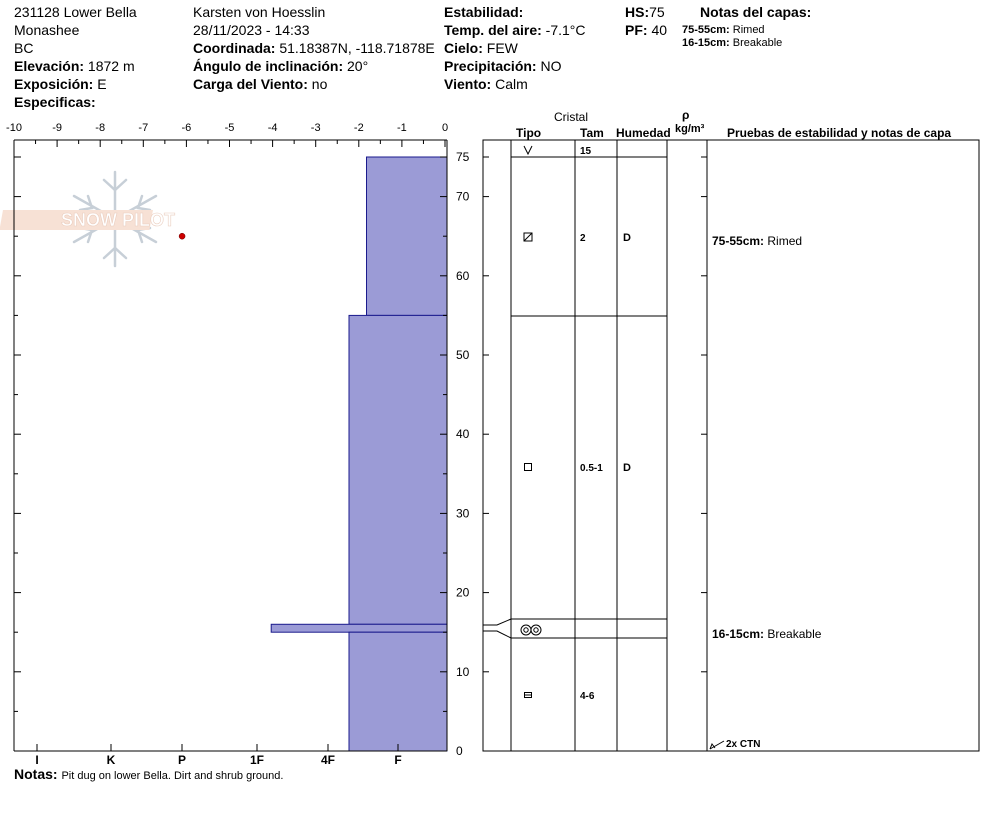 Image resolution: width=994 pixels, height=840 pixels. Describe the element at coordinates (839, 133) in the screenshot. I see `col-tests: Pruebas de estabilidad y notas de capa` at that location.